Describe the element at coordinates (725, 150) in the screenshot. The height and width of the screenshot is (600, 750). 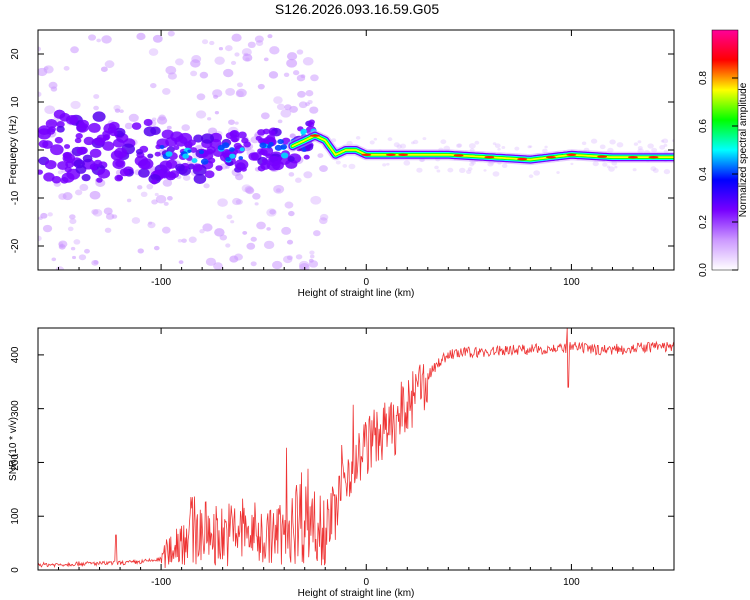
I see `colorbar` at that location.